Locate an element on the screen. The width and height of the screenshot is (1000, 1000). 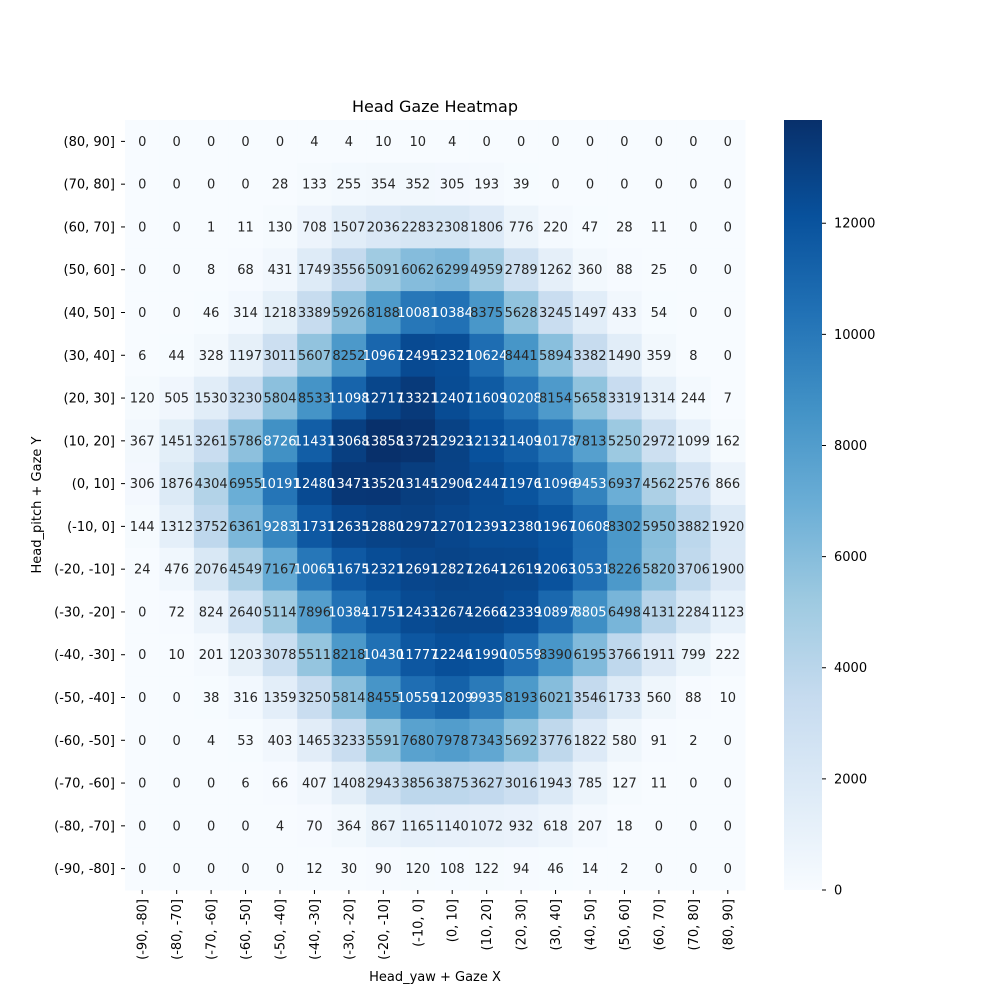
cell-value-label: 91 is located at coordinates (659, 741).